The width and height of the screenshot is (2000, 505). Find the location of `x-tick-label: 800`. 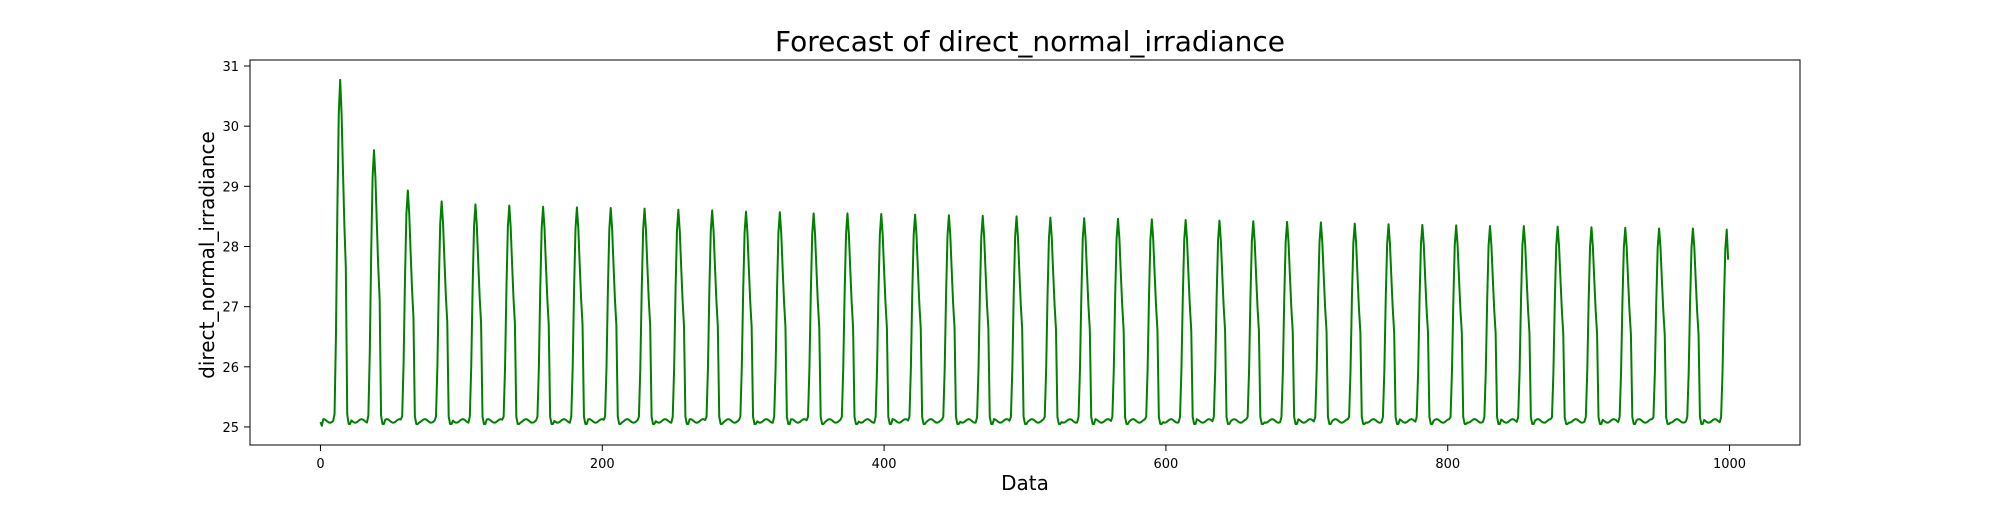

x-tick-label: 800 is located at coordinates (1447, 464).